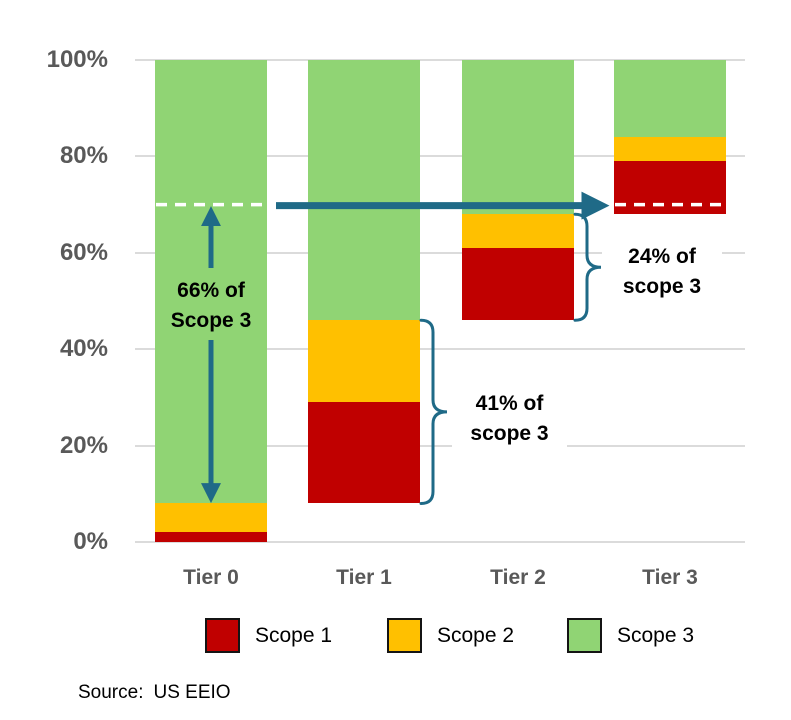 This screenshot has height=720, width=791. Describe the element at coordinates (440, 349) in the screenshot. I see `gridline-40%` at that location.